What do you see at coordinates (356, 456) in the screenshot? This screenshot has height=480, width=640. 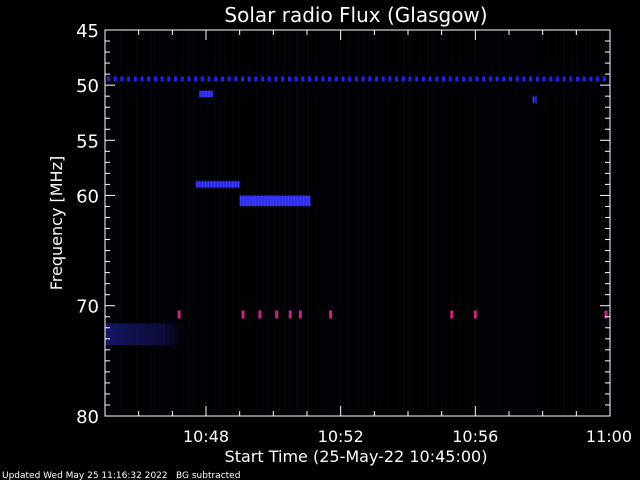 I see `x-axis-label: Start Time (25-May-22 10:45:00)` at bounding box center [356, 456].